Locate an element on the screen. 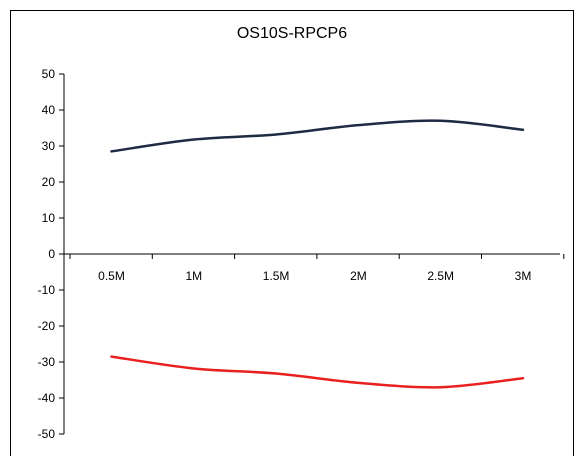 The width and height of the screenshot is (584, 456). y-tick-label: 50 is located at coordinates (49, 74).